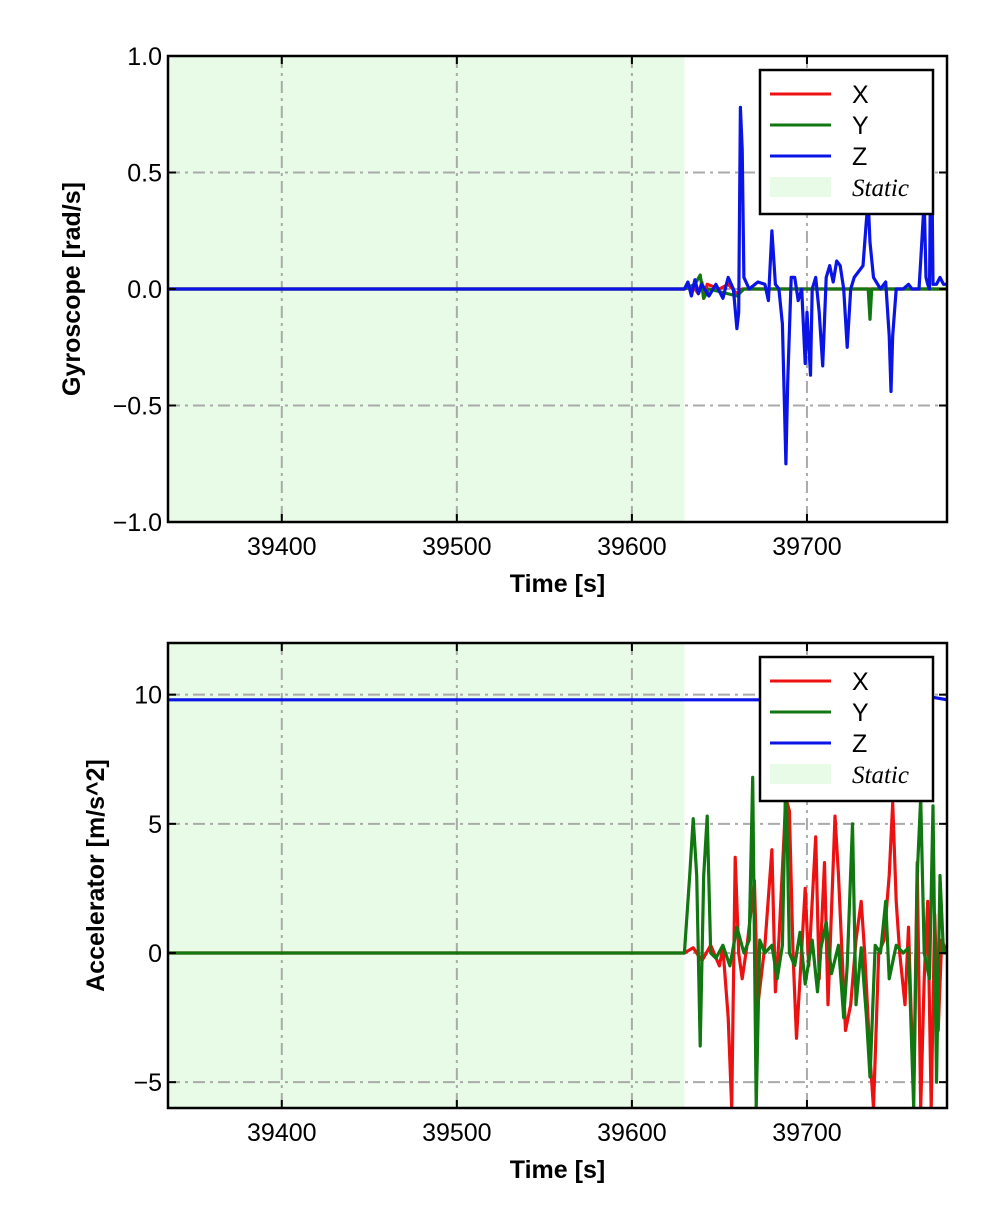 This screenshot has width=992, height=1228. I want to click on y-tick-label: 10, so click(148, 696).